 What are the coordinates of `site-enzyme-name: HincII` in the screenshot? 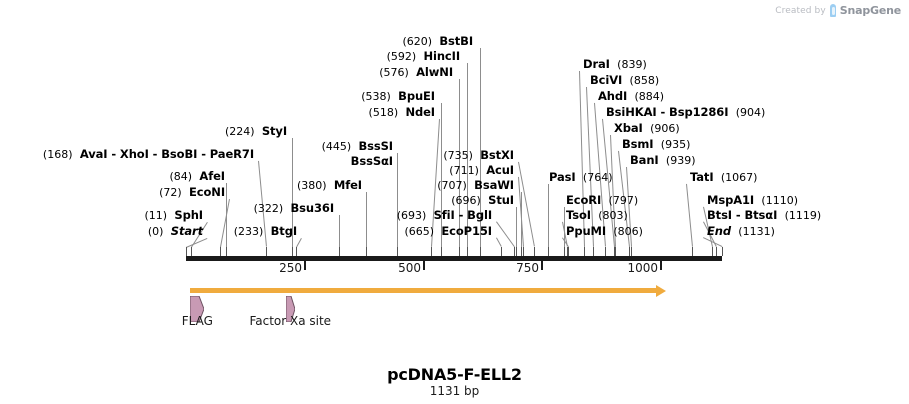 It's located at (441, 56).